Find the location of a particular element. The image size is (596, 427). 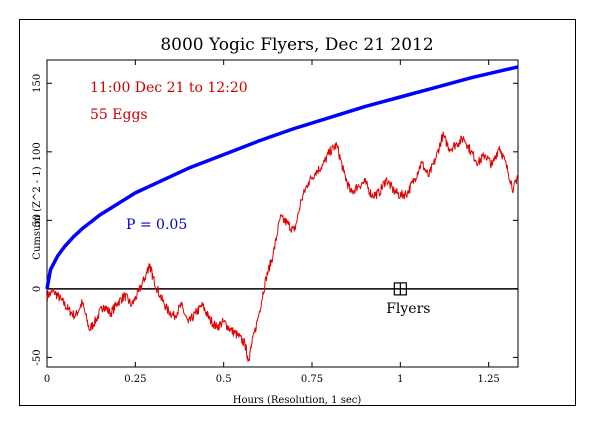

y-tick-label: 100 is located at coordinates (37, 151).